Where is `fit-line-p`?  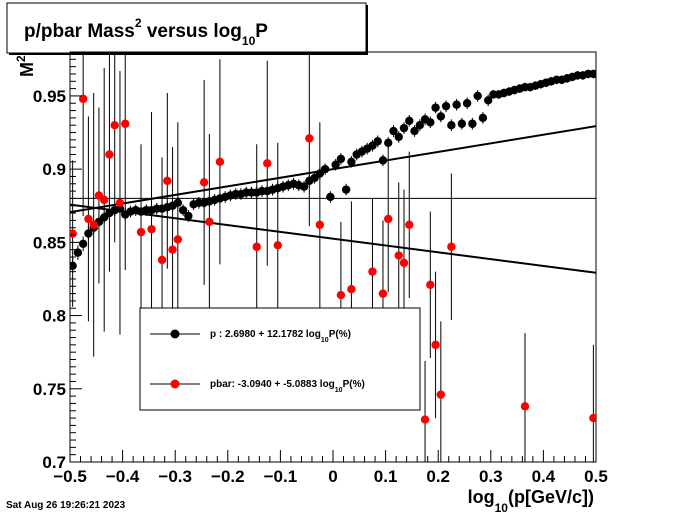
fit-line-p is located at coordinates (333, 169).